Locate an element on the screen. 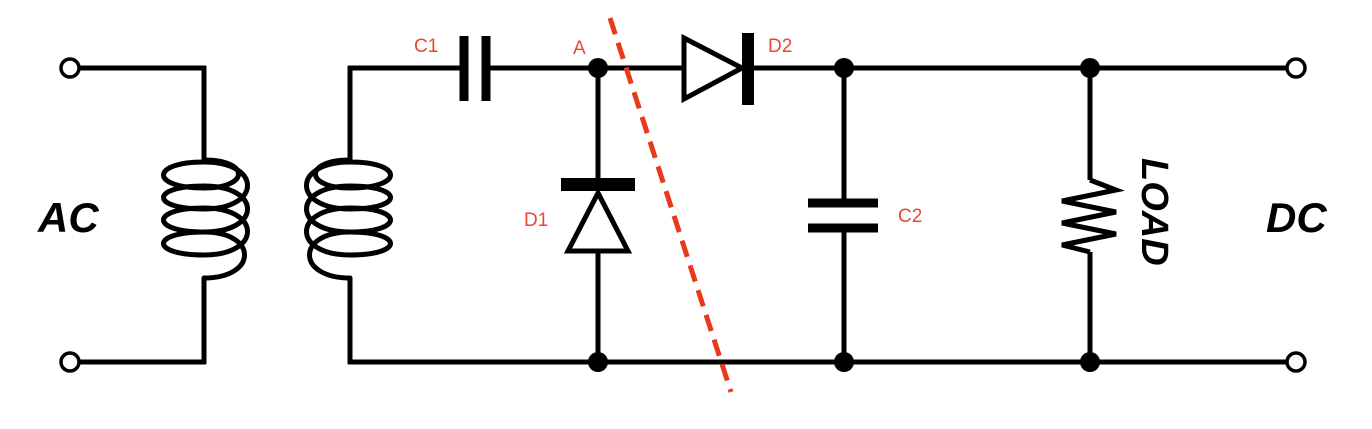  secondary-coil is located at coordinates (348, 219).